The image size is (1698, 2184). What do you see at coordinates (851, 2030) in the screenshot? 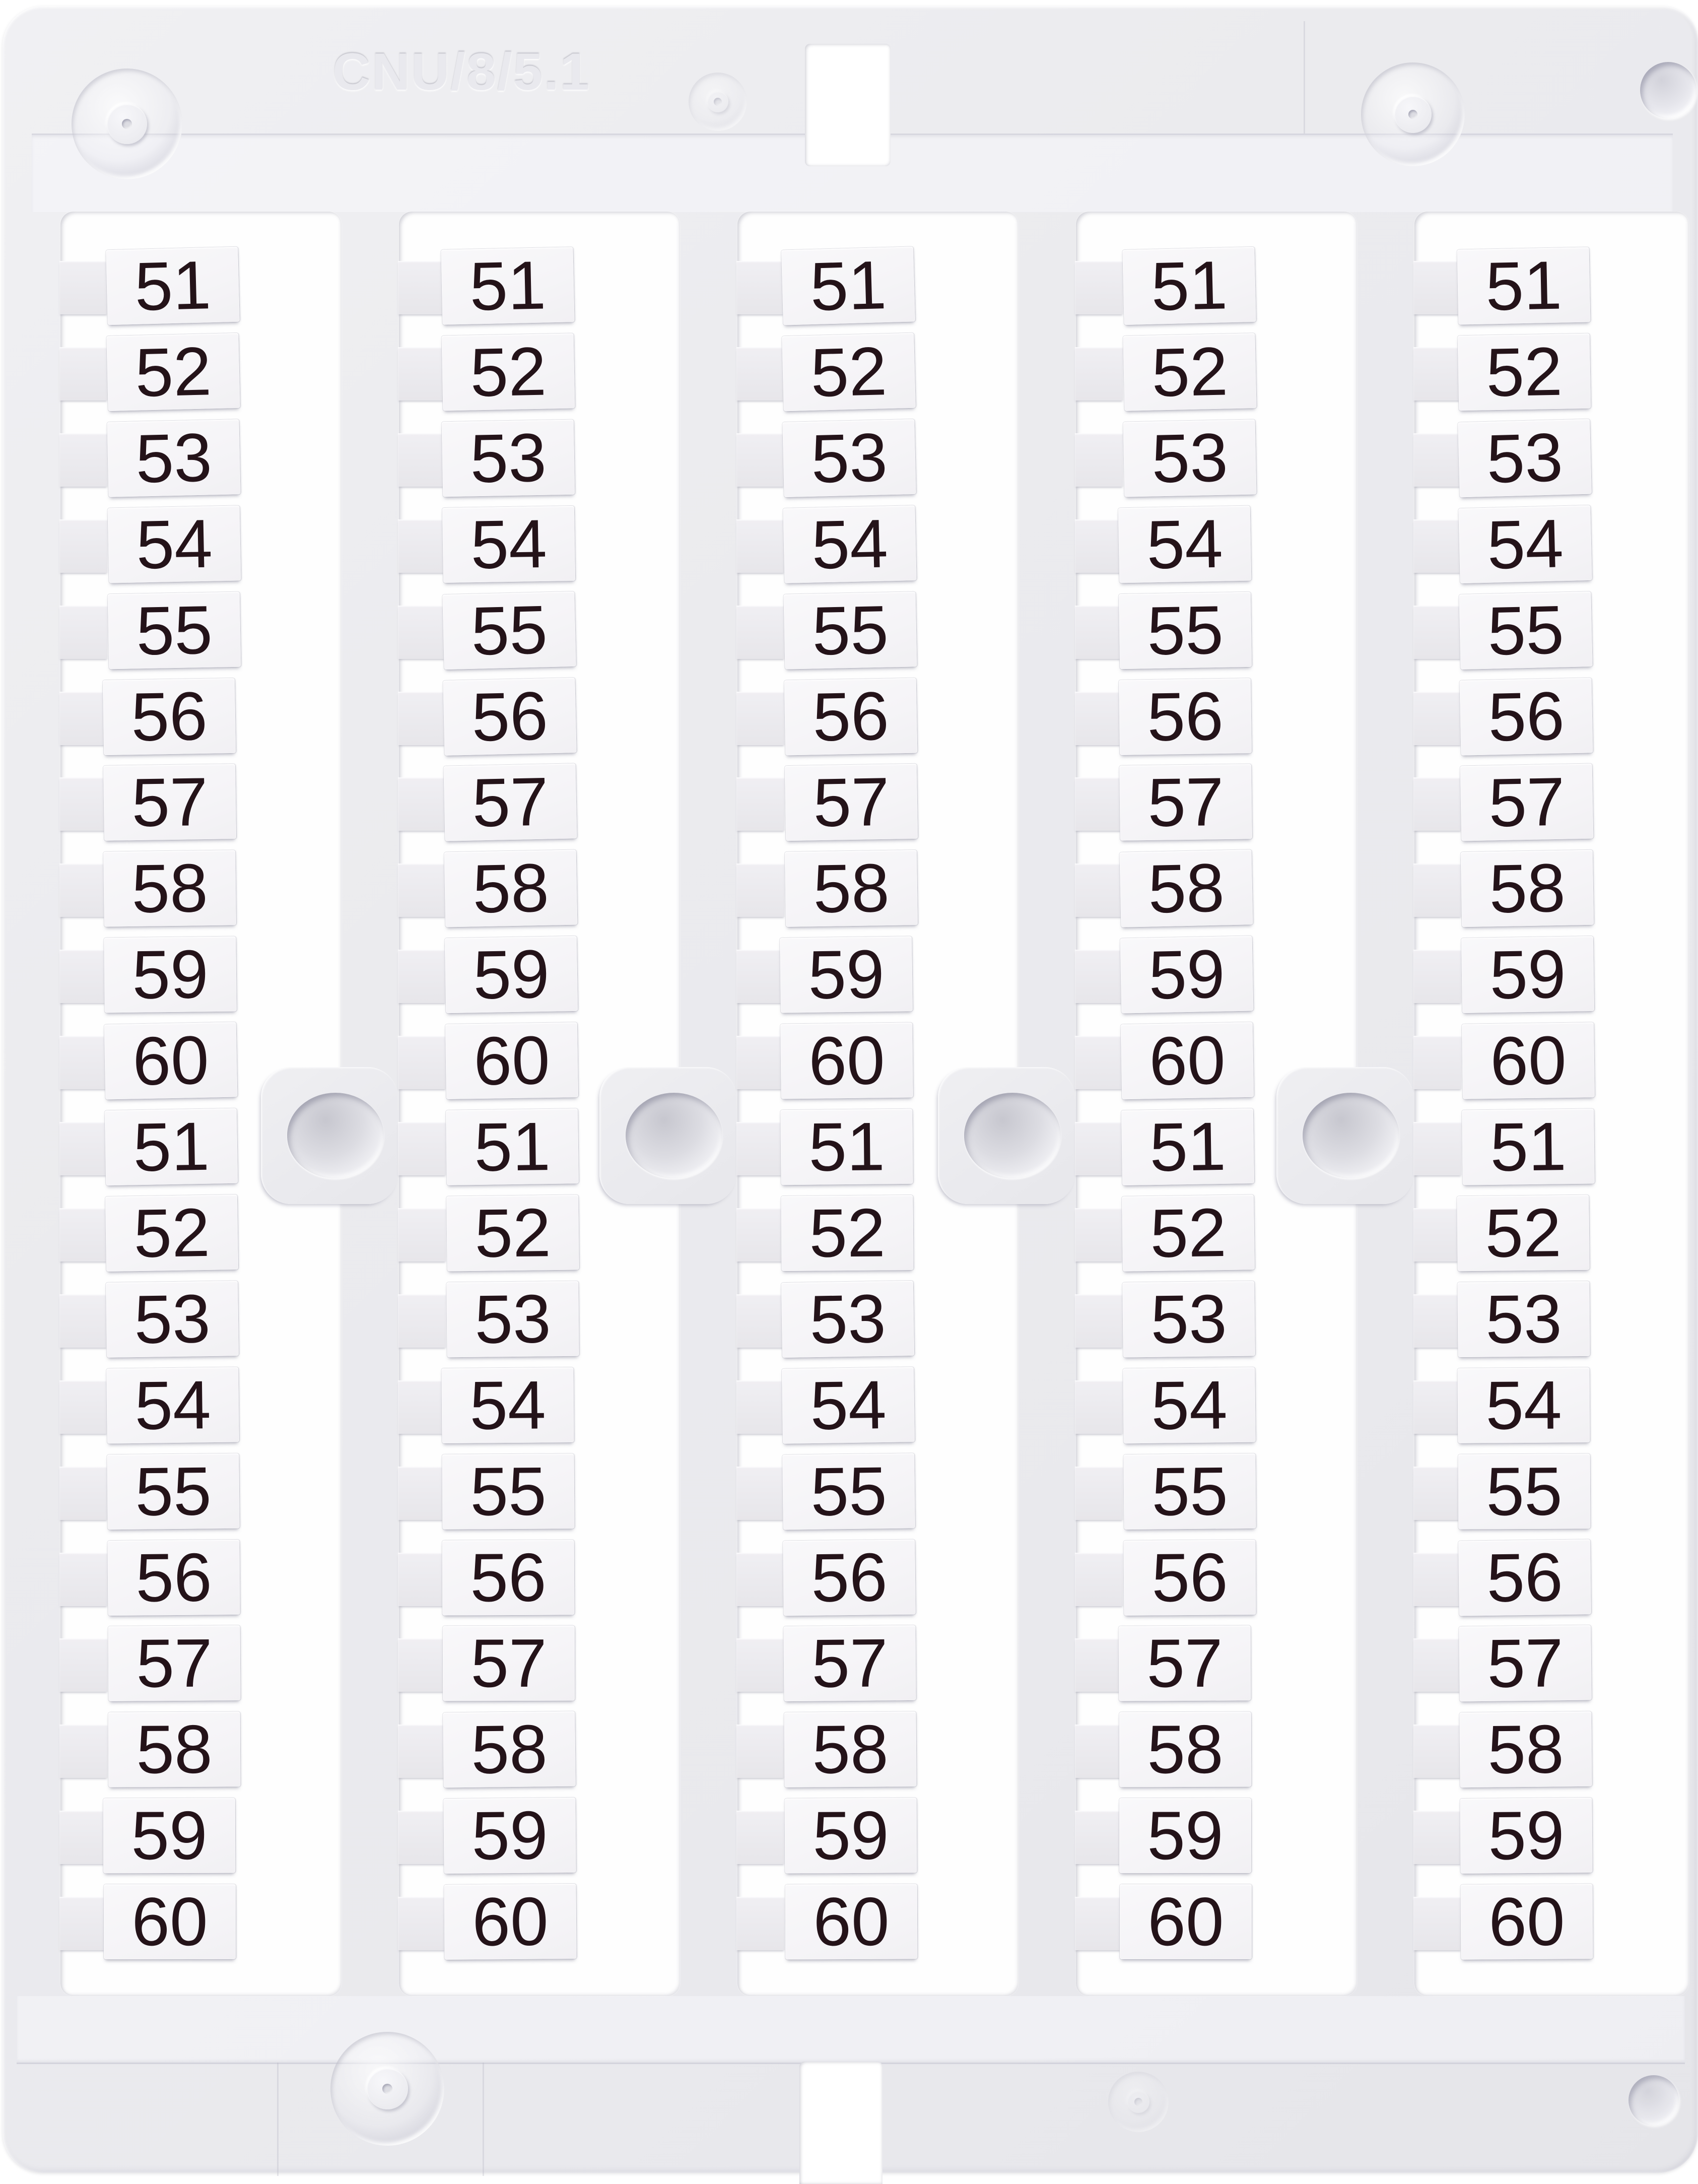
I see `bottom-recess-strip` at bounding box center [851, 2030].